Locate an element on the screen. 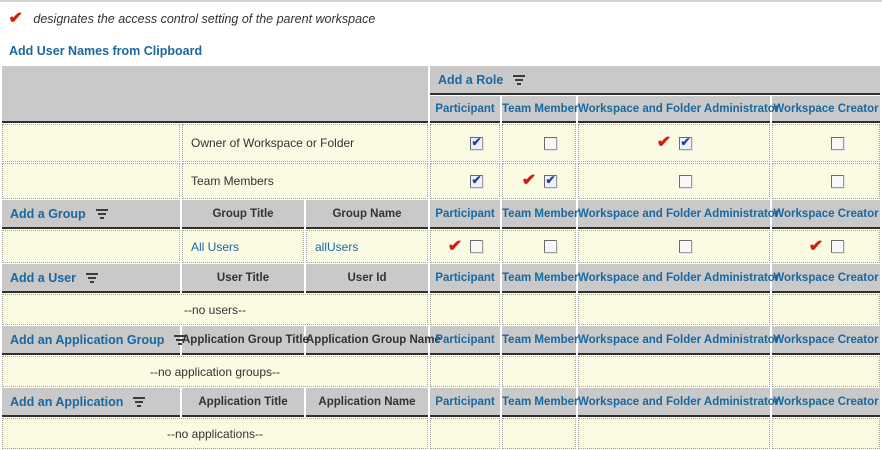 This screenshot has width=882, height=450. checkbox-owner-wf-admin: ✔ is located at coordinates (685, 142).